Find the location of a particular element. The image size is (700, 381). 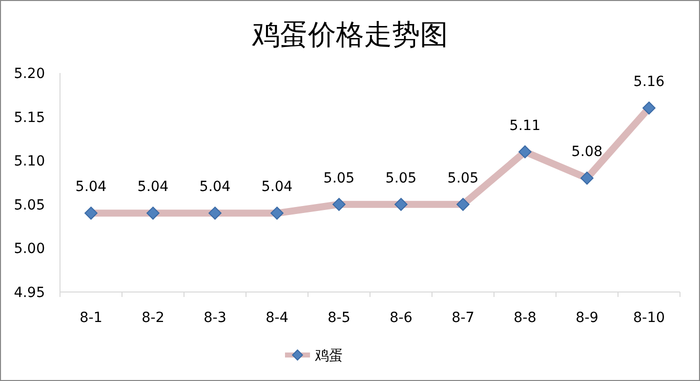

x-tick-label: 8-4 is located at coordinates (277, 318).